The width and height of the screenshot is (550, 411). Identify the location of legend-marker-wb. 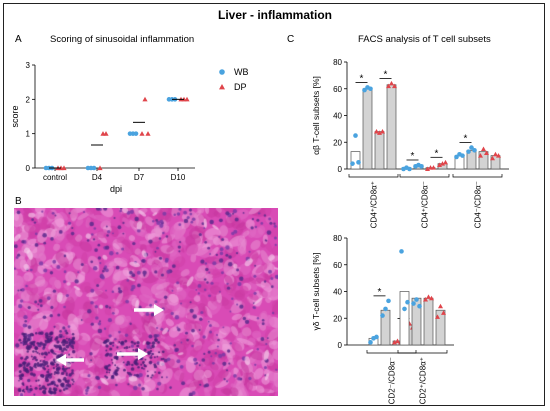
(222, 72).